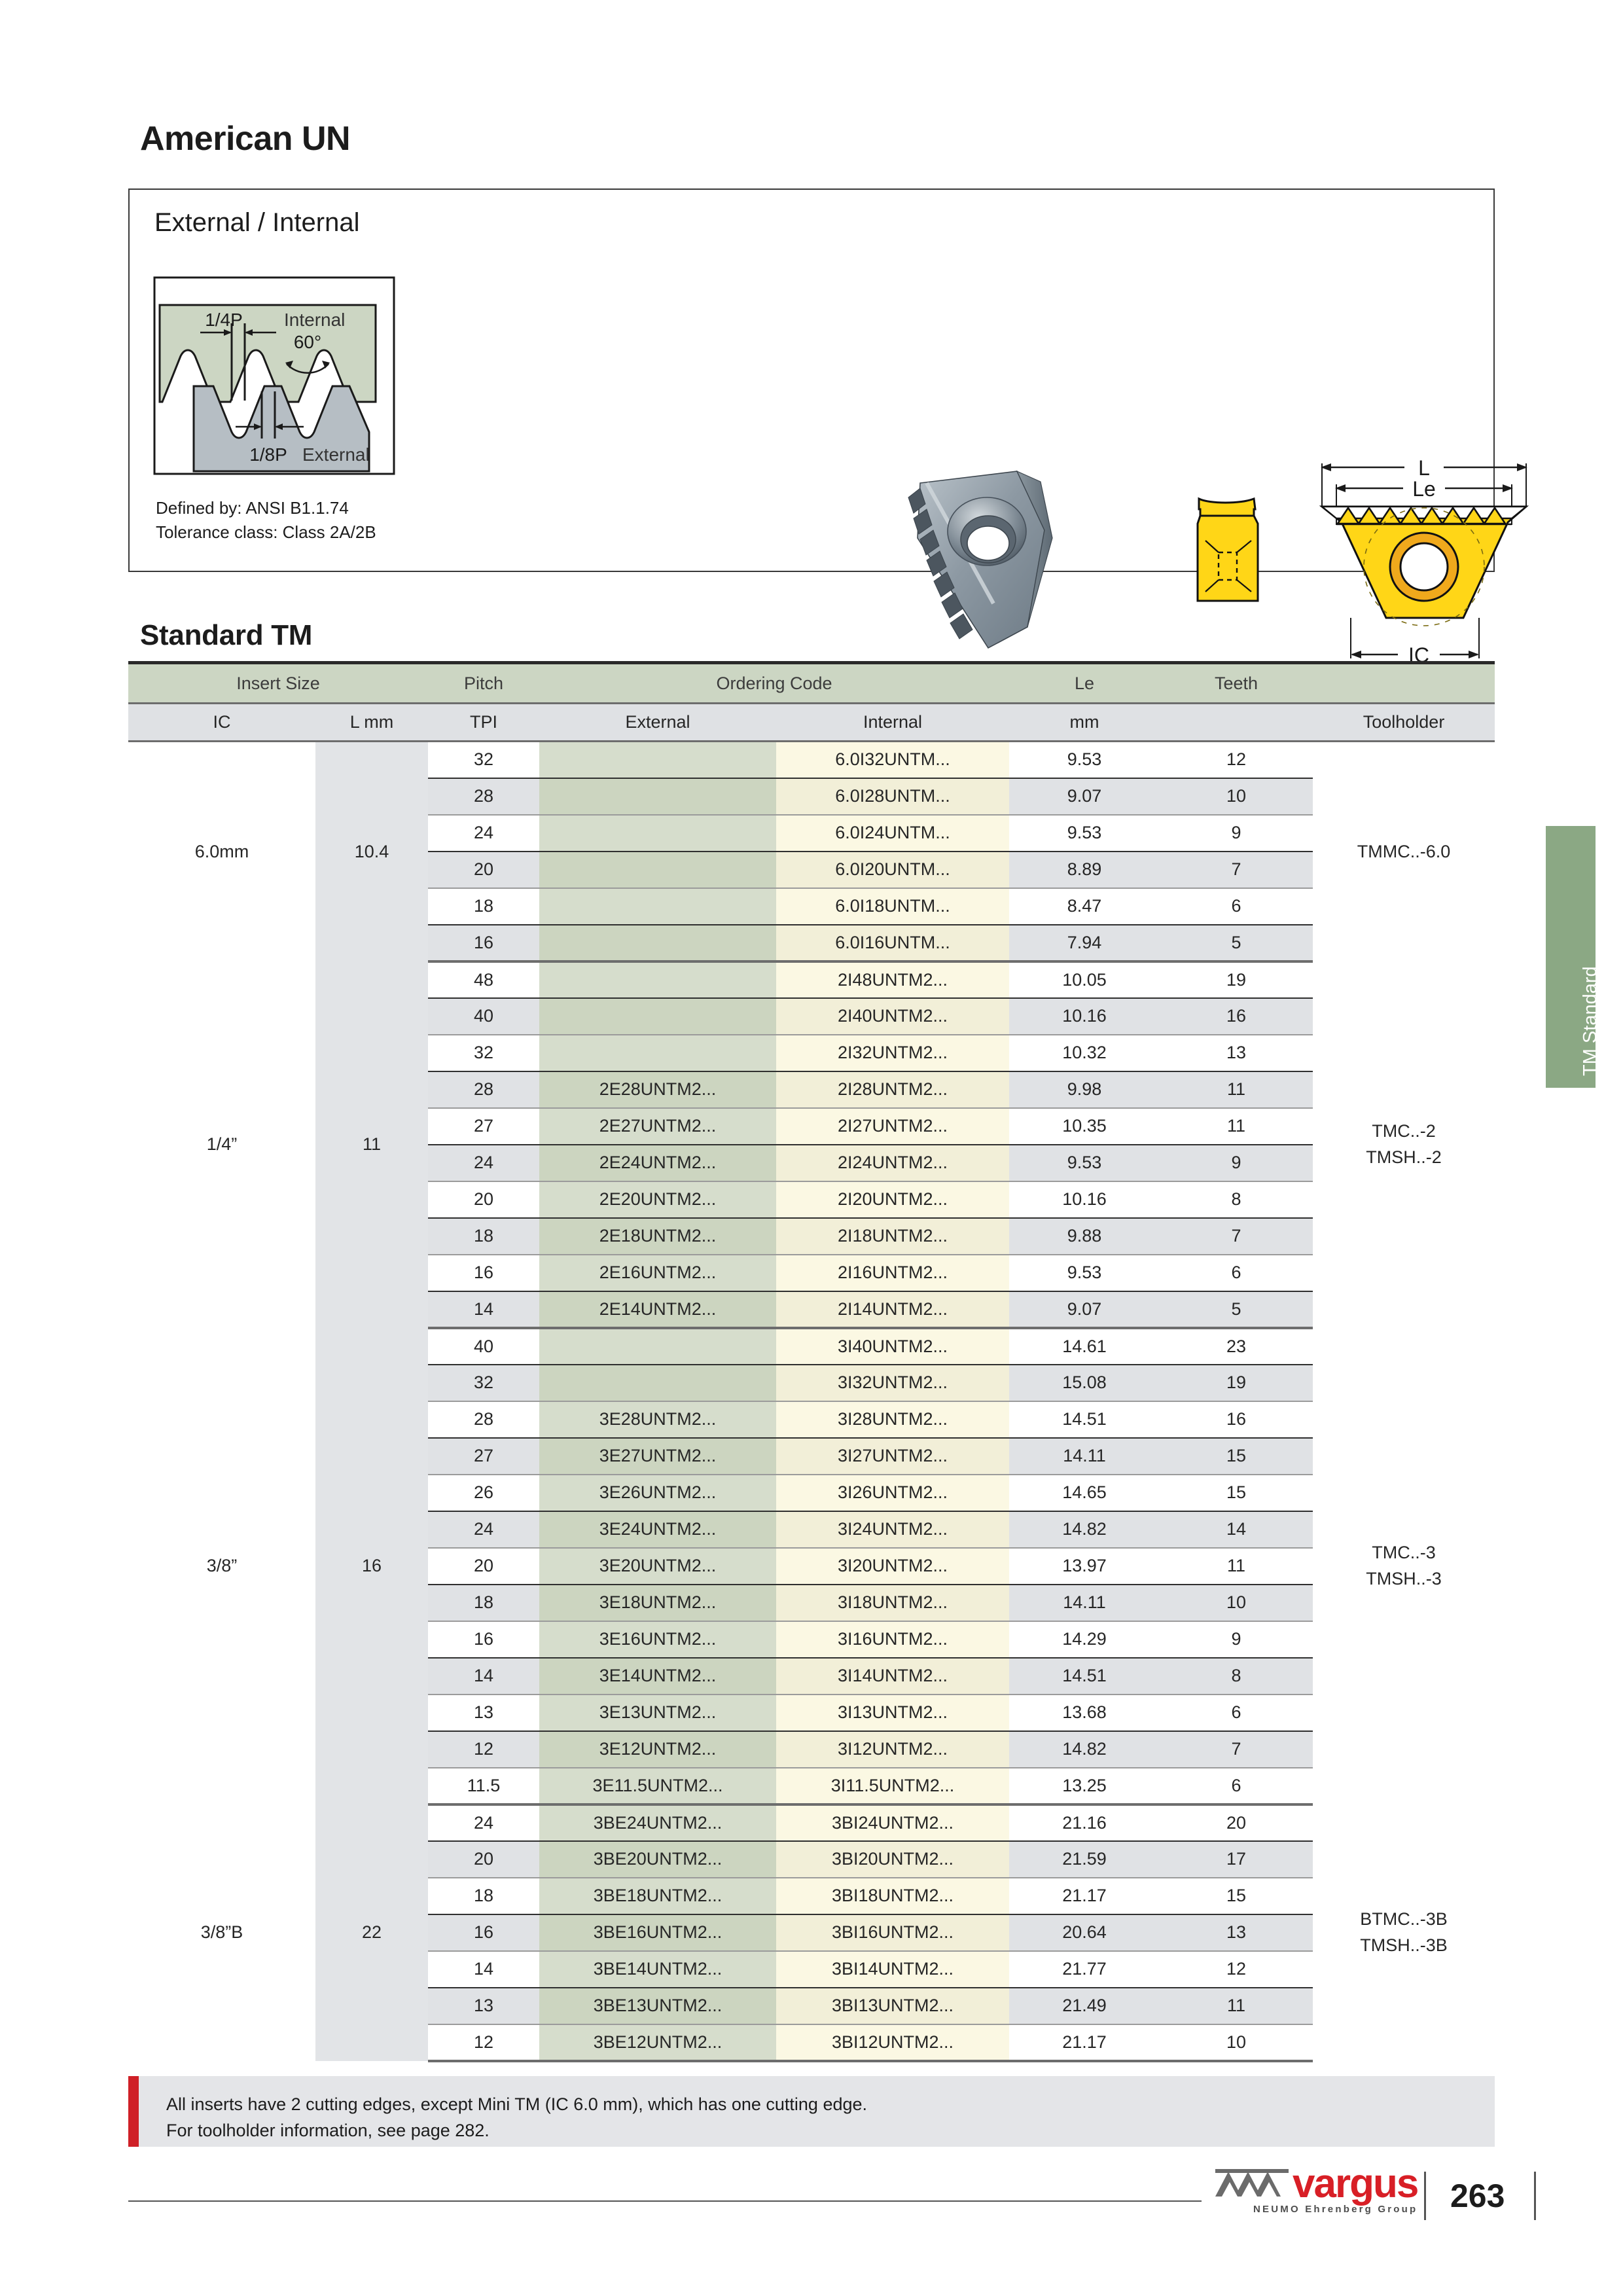  What do you see at coordinates (484, 1749) in the screenshot?
I see `cell-tpi: 12` at bounding box center [484, 1749].